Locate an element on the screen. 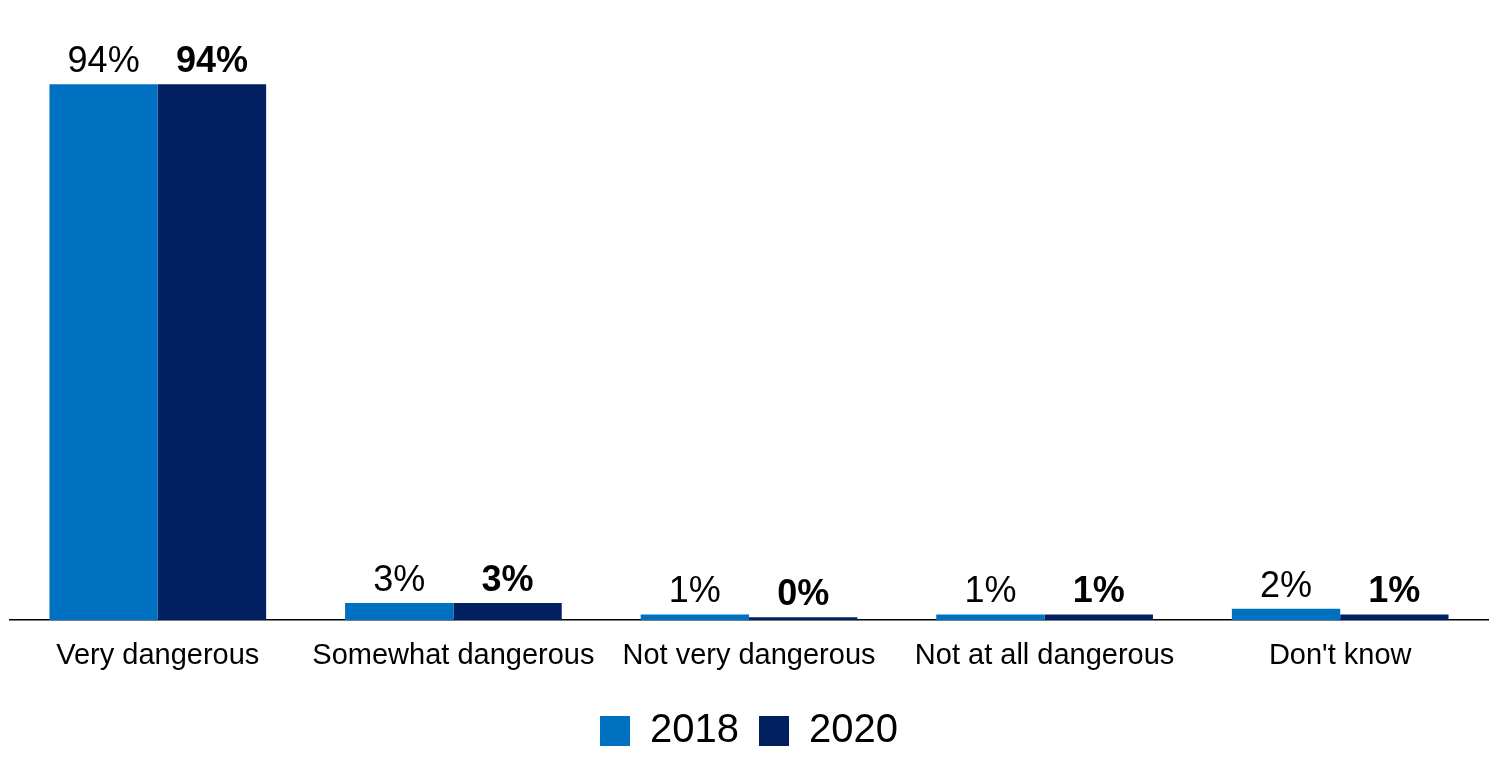  x-tick-label: Don't know is located at coordinates (1340, 653).